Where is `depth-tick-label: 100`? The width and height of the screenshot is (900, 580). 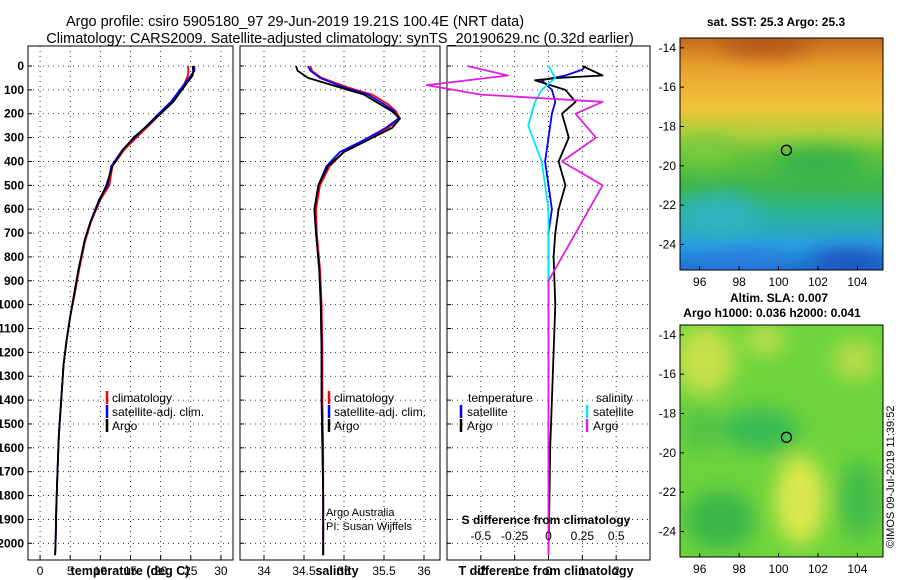
depth-tick-label: 100 is located at coordinates (14, 90).